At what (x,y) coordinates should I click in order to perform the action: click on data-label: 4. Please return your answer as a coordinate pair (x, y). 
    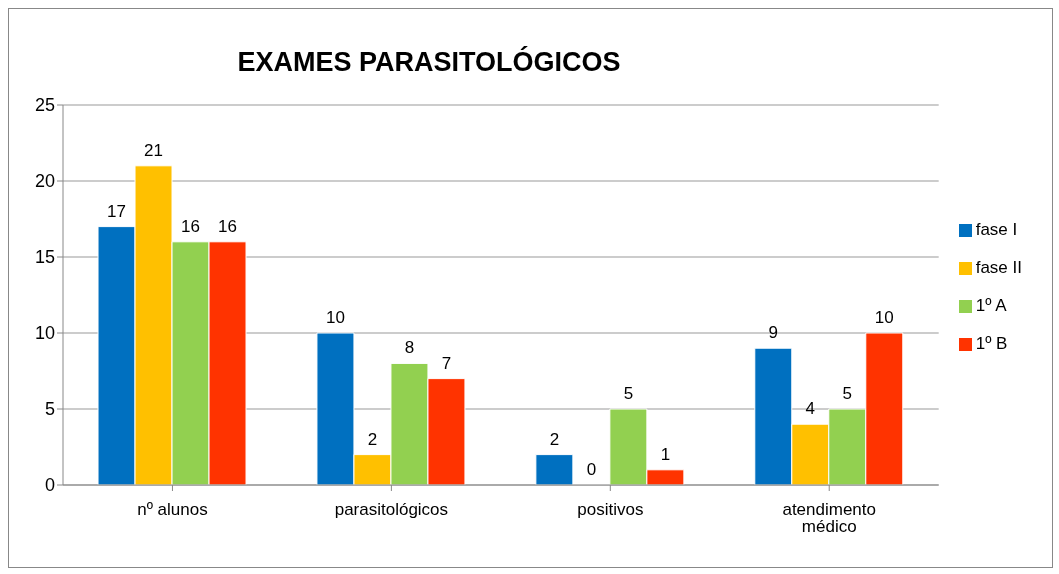
    Looking at the image, I should click on (810, 409).